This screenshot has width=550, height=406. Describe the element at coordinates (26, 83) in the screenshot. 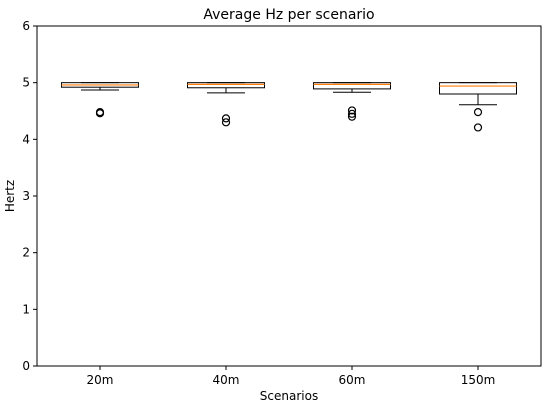

I see `y-tick-label: 5` at that location.